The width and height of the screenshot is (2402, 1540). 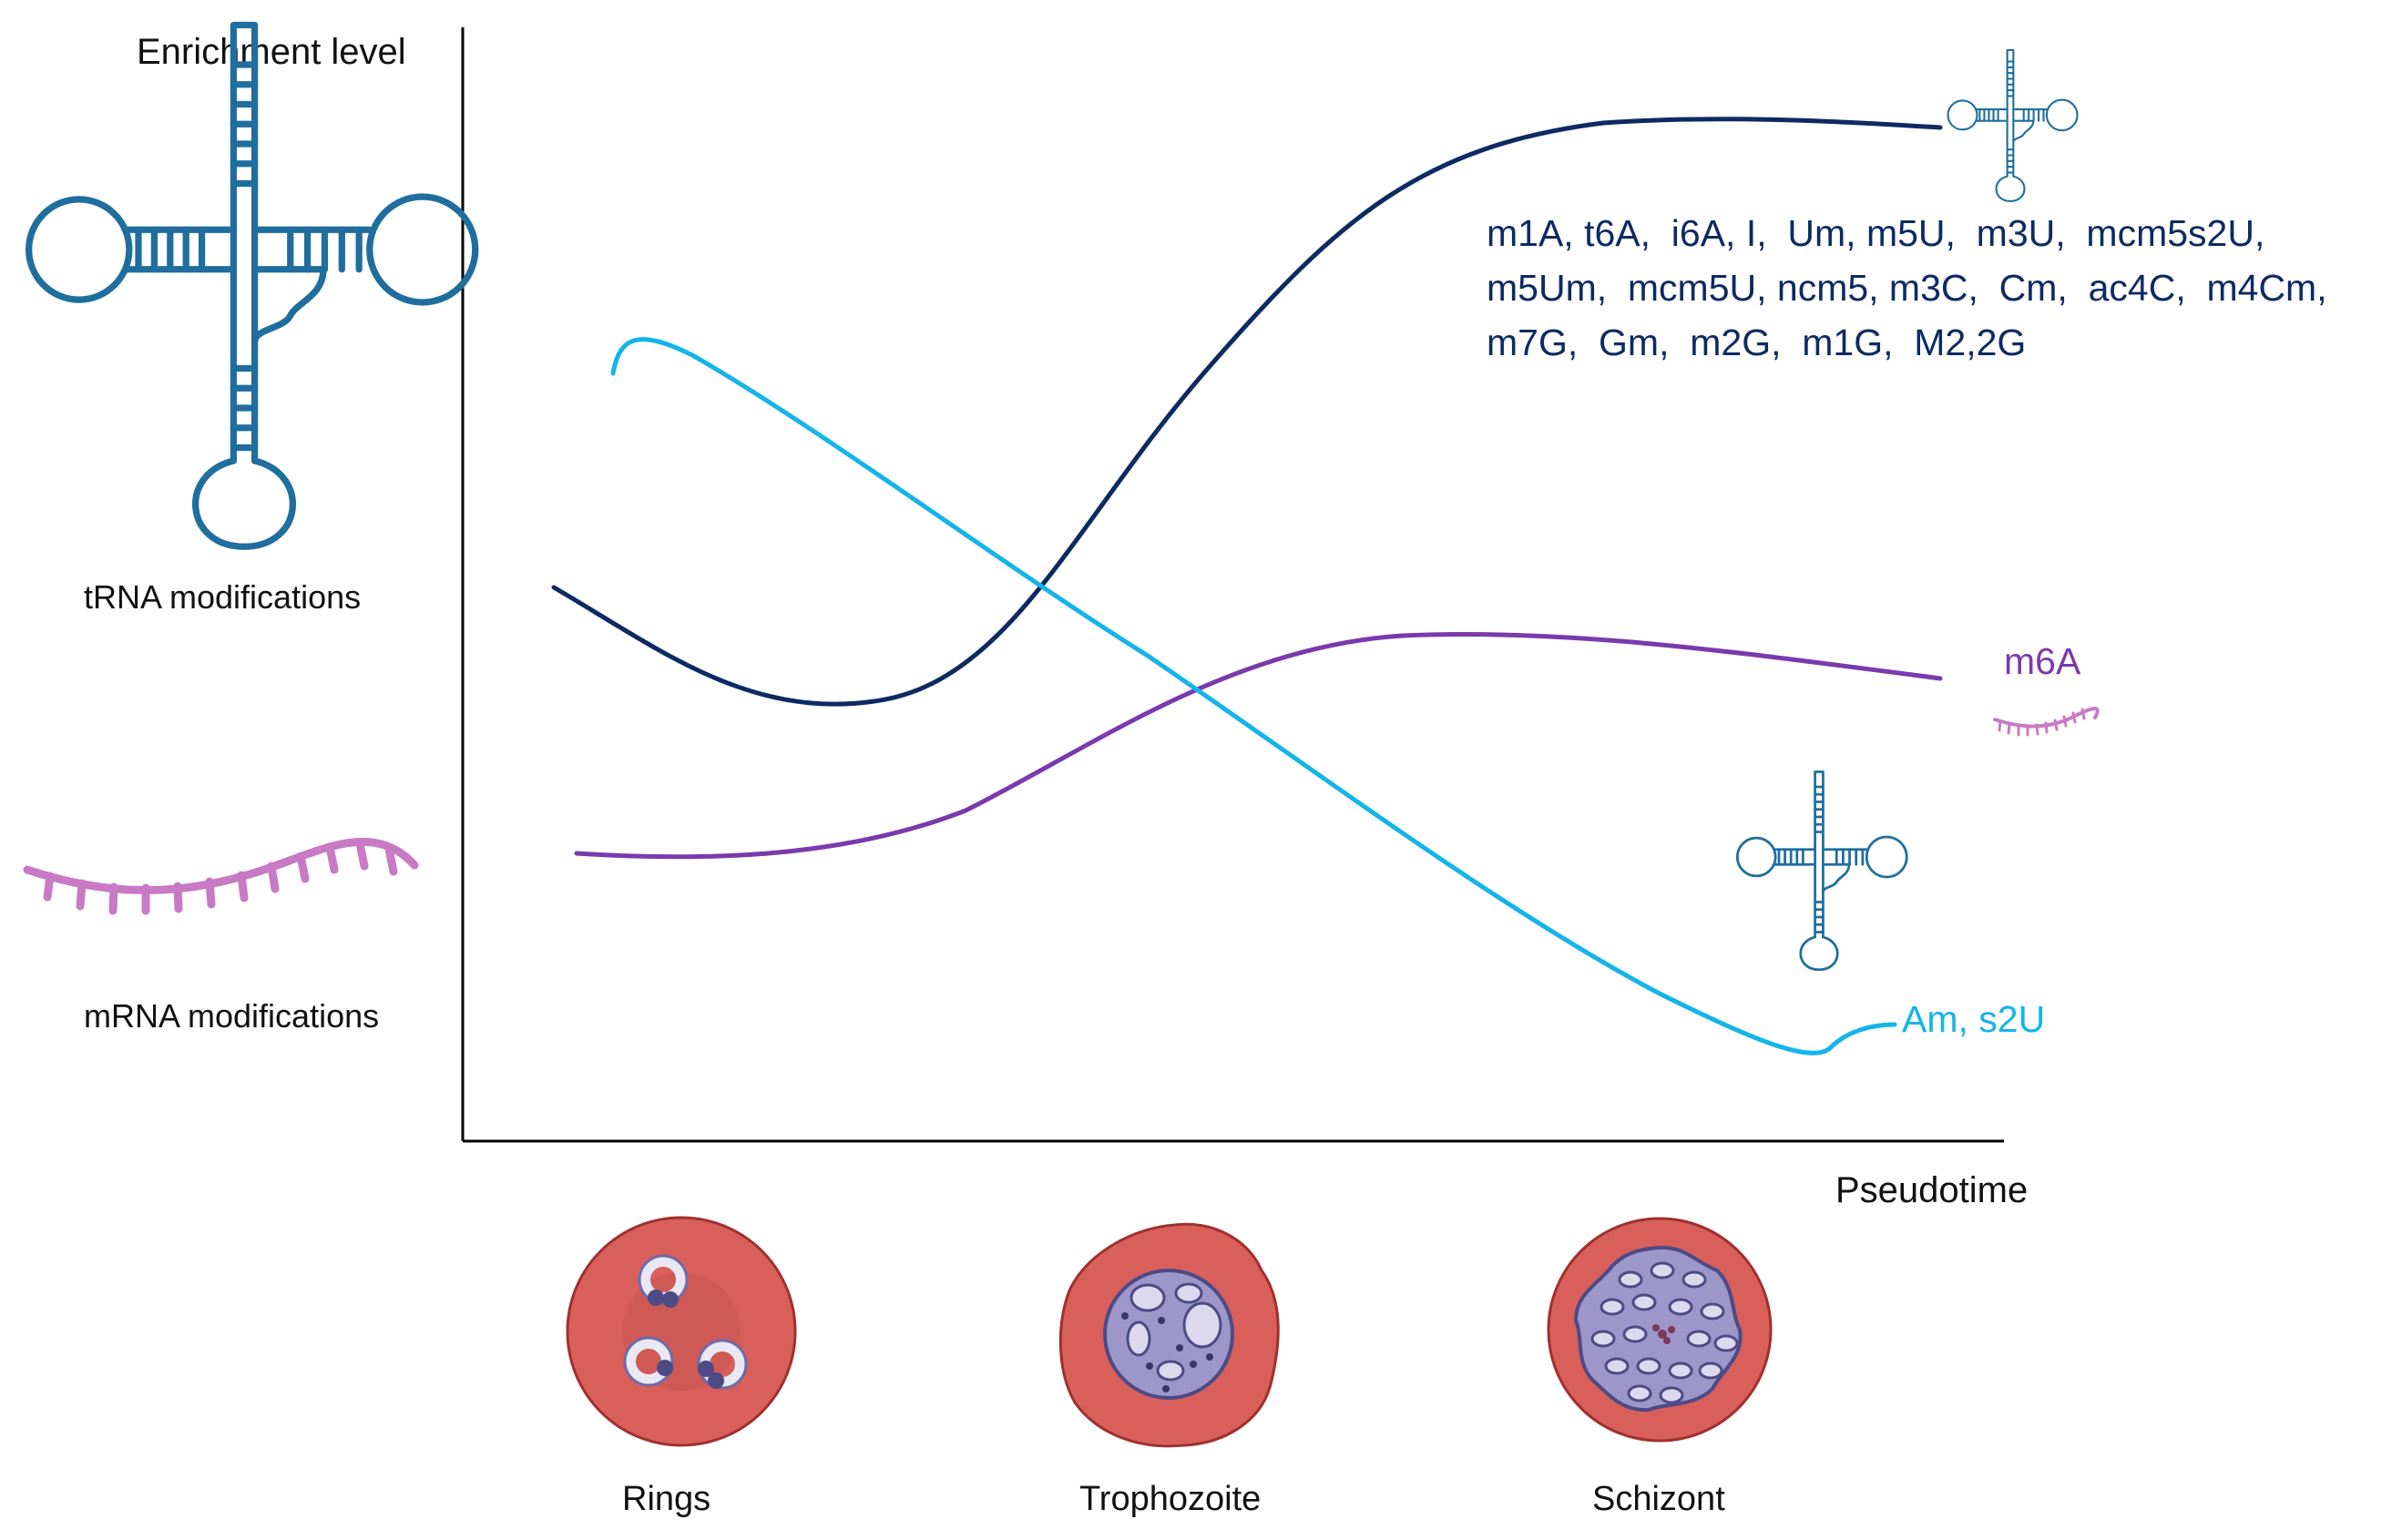 I want to click on stage-rings: Rings, so click(x=681, y=1367).